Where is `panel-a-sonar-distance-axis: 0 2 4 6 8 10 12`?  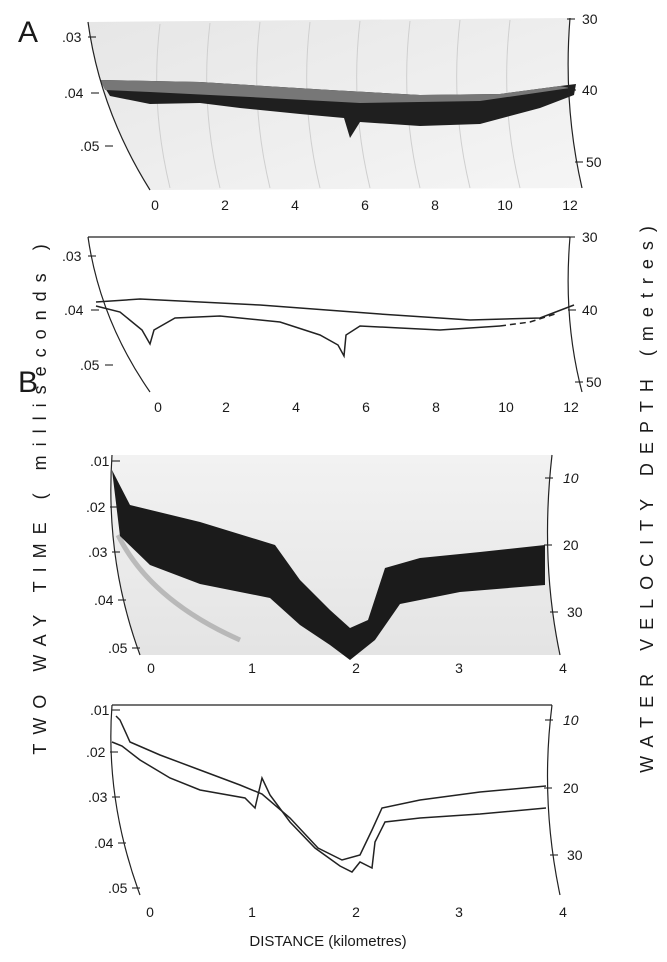 panel-a-sonar-distance-axis: 0 2 4 6 8 10 12 is located at coordinates (364, 205).